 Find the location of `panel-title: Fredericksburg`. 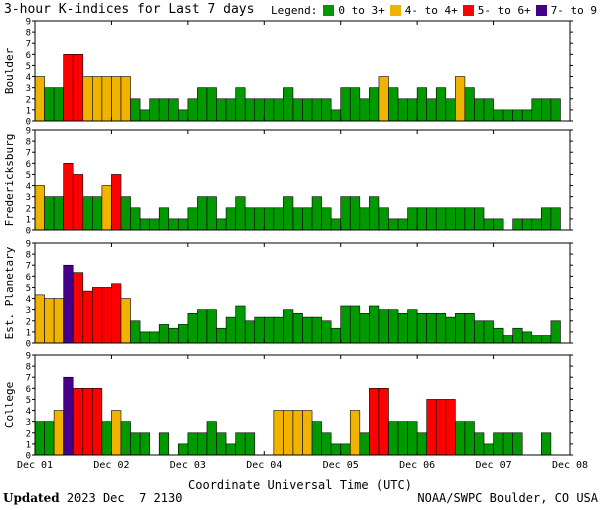

panel-title: Fredericksburg is located at coordinates (9, 180).